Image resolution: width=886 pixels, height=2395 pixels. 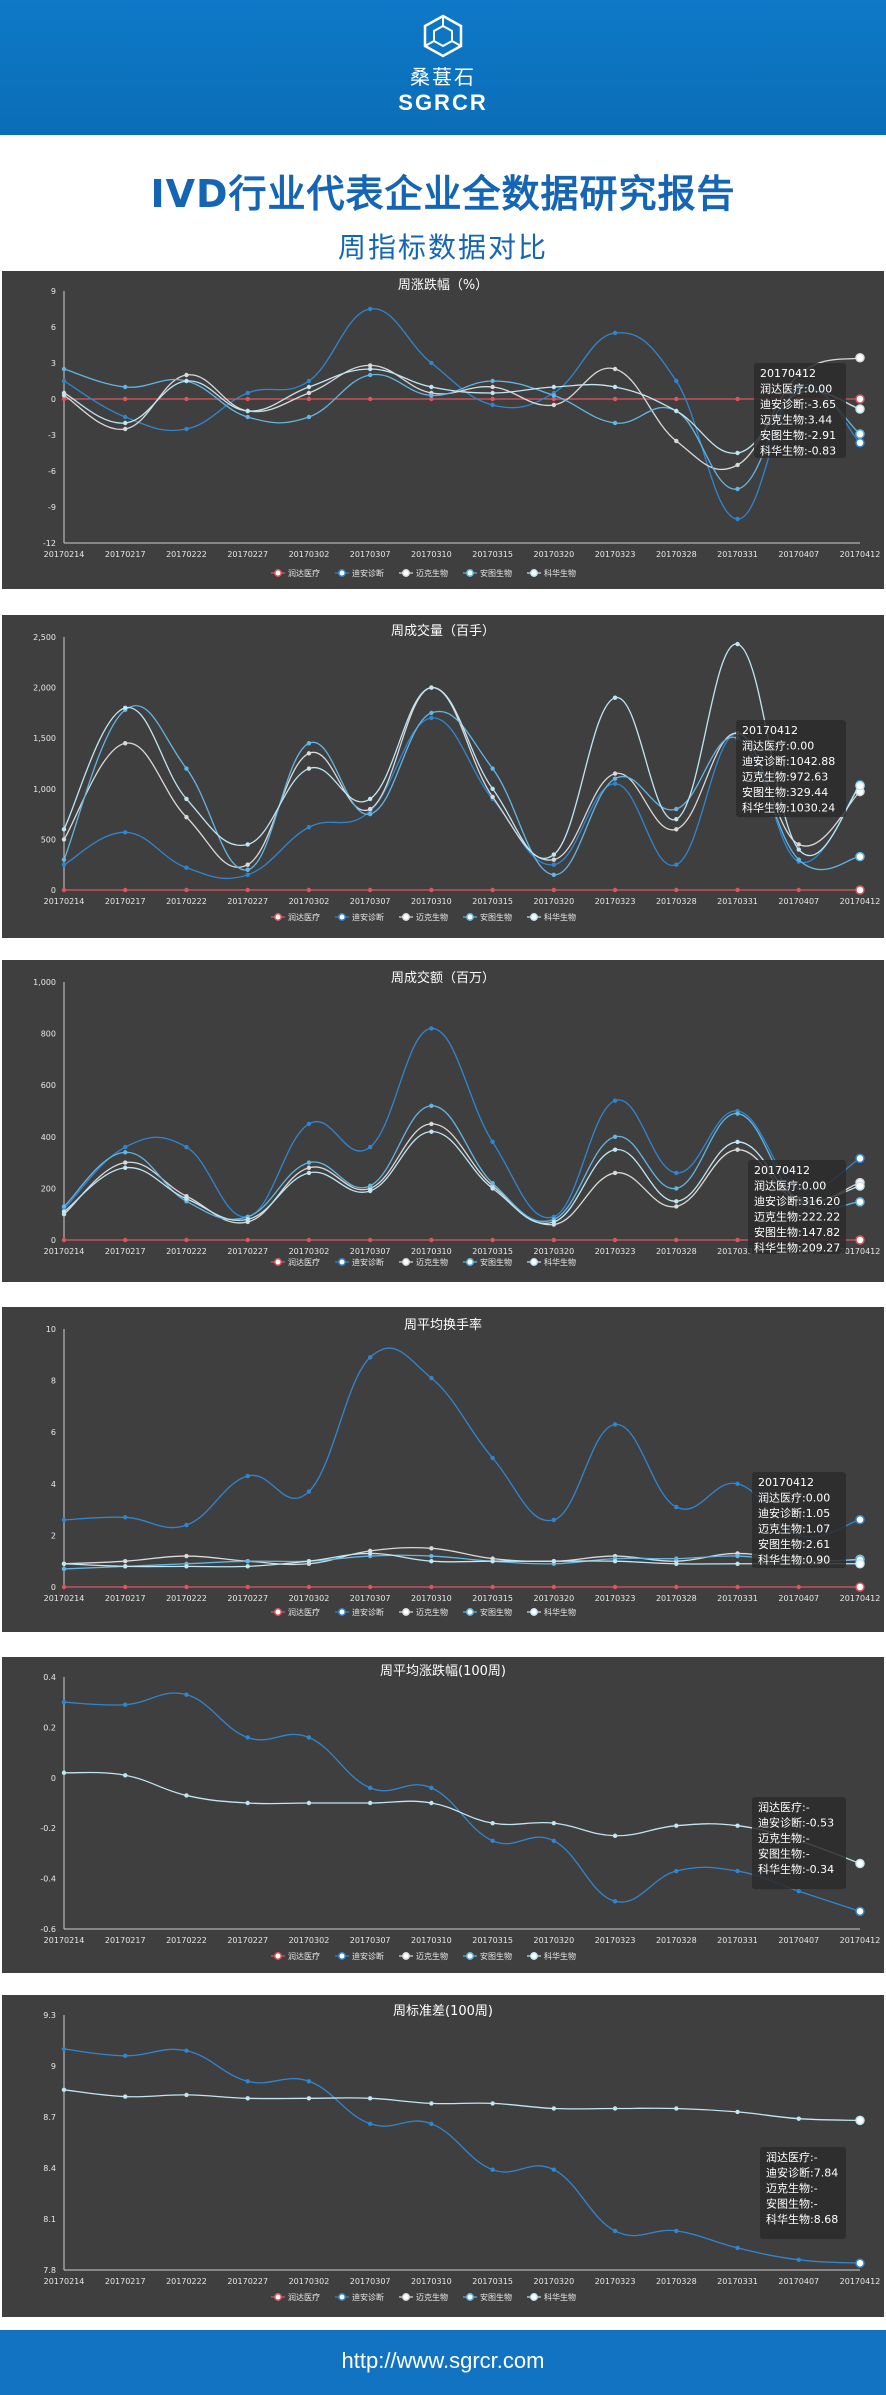 I want to click on legend-label: 润达医疗, so click(x=304, y=1262).